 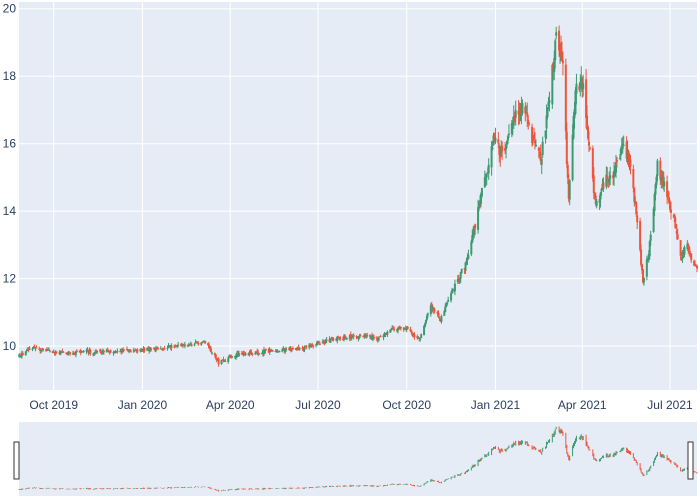 I want to click on rangeslider-background, so click(x=358, y=459).